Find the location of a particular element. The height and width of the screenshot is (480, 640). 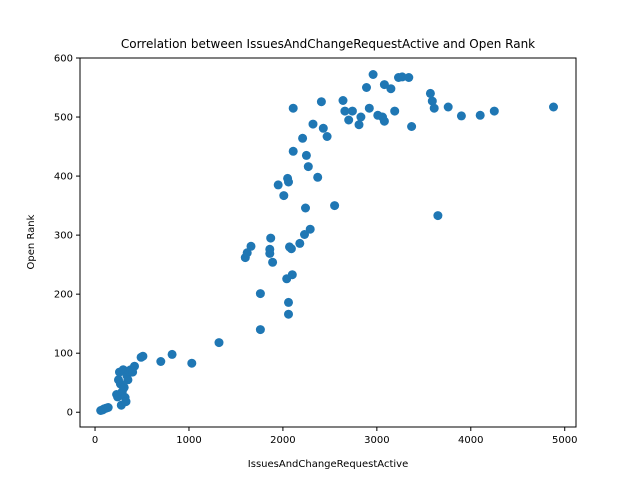

y-tick-label-400: 400 is located at coordinates (63, 177).